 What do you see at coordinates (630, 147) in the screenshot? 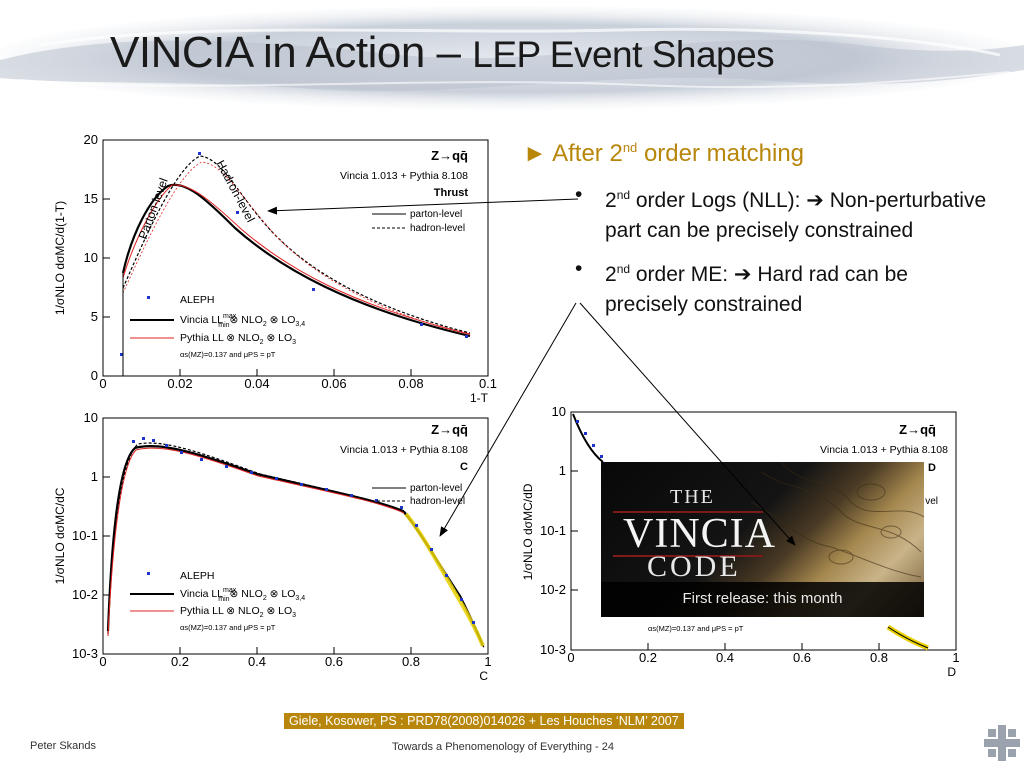
I see `bullet-main-sup: nd` at bounding box center [630, 147].